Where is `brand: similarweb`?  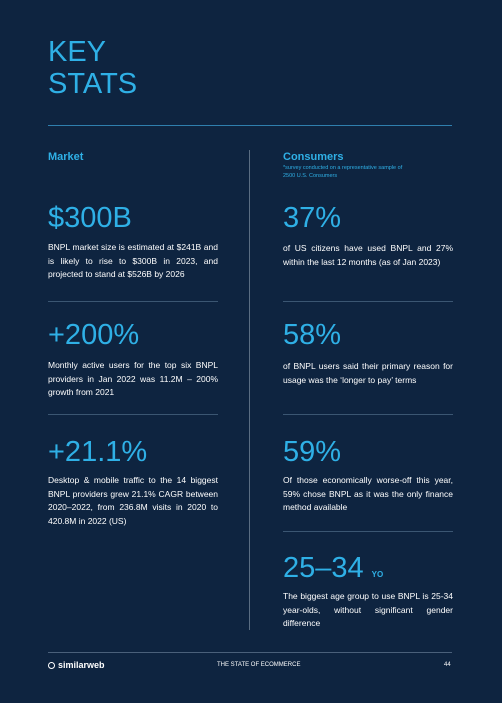 brand: similarweb is located at coordinates (76, 665).